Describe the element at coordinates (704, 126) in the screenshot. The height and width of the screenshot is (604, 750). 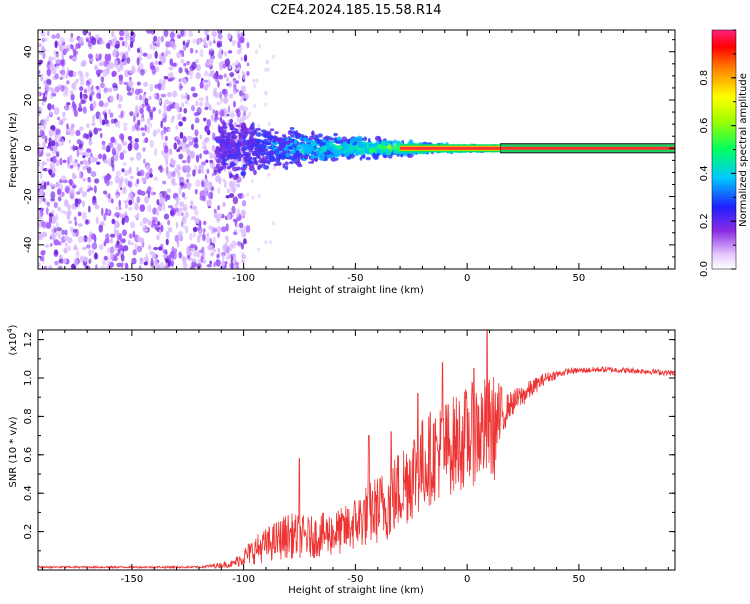
I see `colorbar-tick-label: 0.6` at that location.